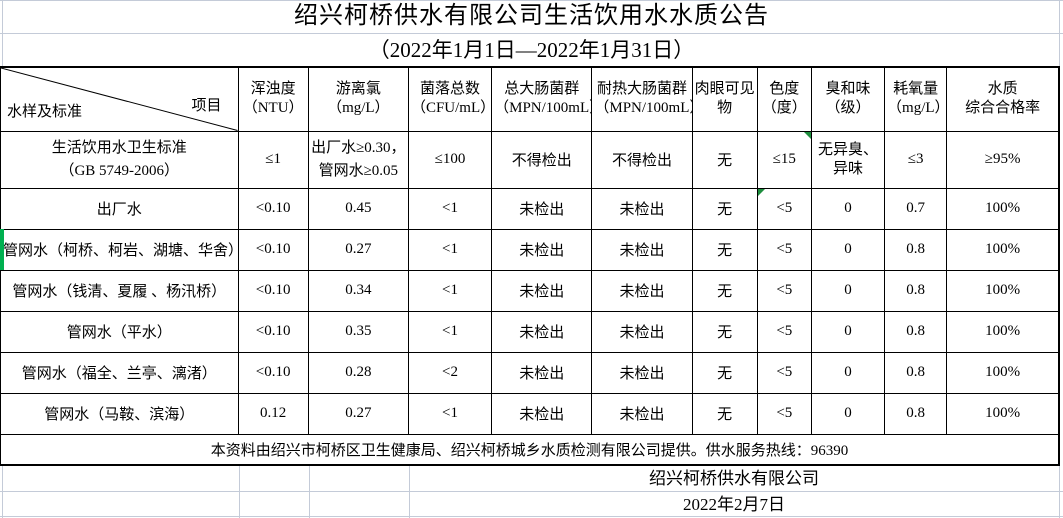  I want to click on value-cell: 0.34, so click(358, 290).